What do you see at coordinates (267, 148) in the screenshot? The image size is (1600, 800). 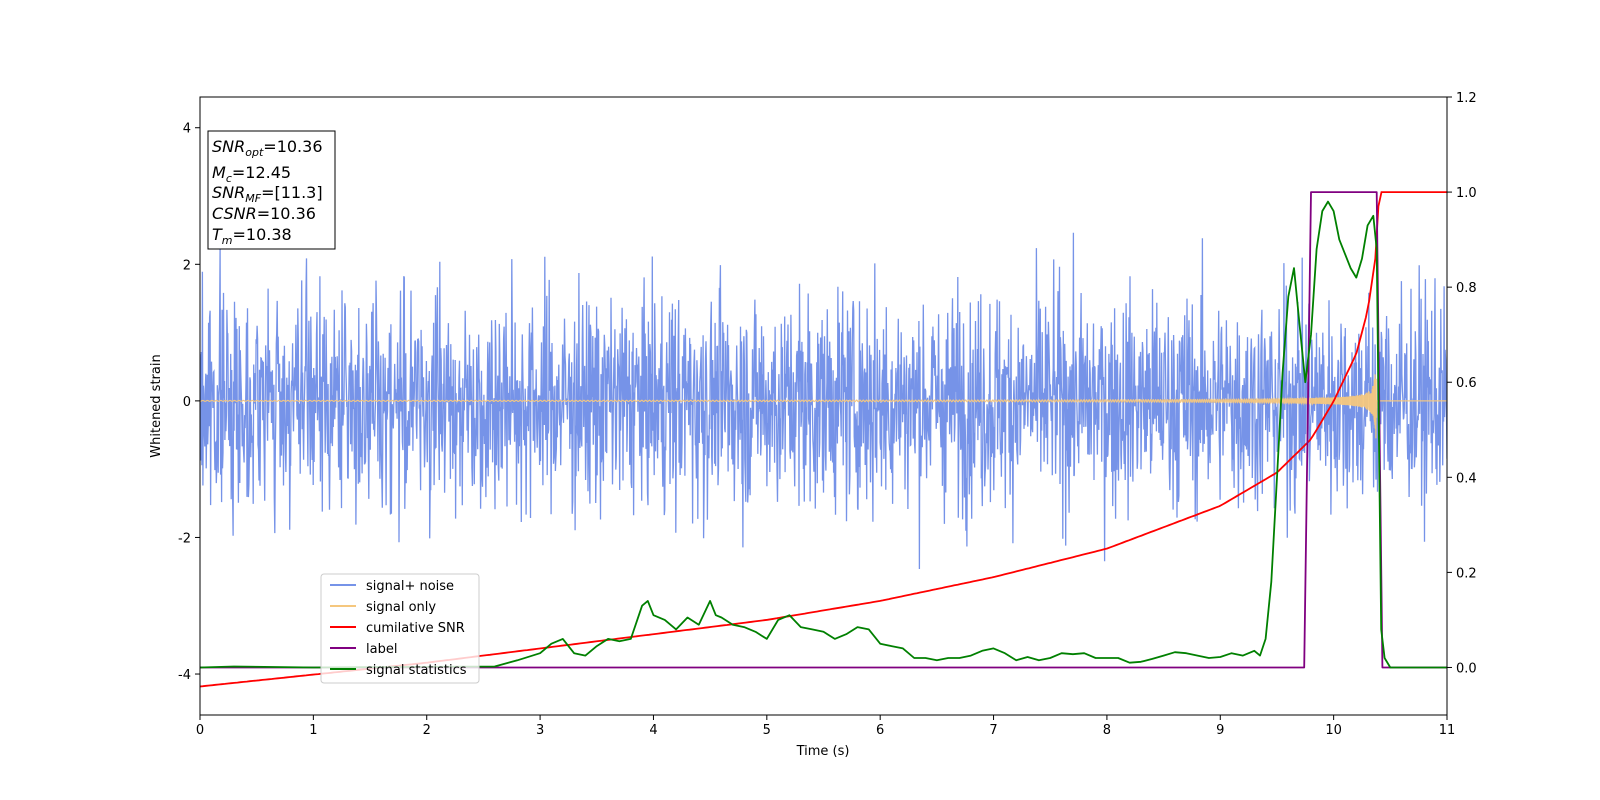 I see `annotation-snr-opt: SNRopt=10.36` at bounding box center [267, 148].